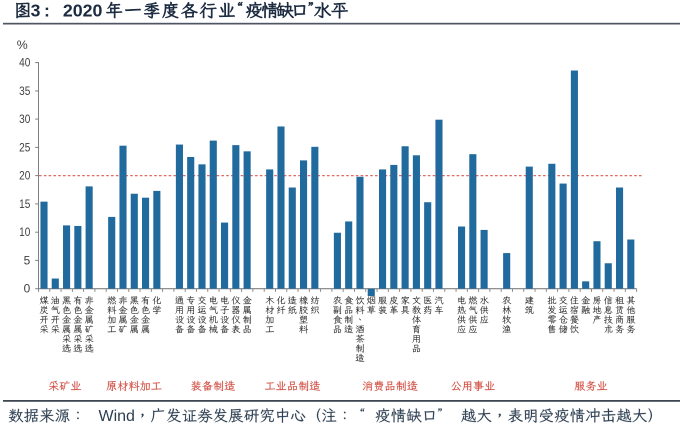 This screenshot has height=430, width=680. Describe the element at coordinates (36, 10) in the screenshot. I see `svg-text: 3` at that location.